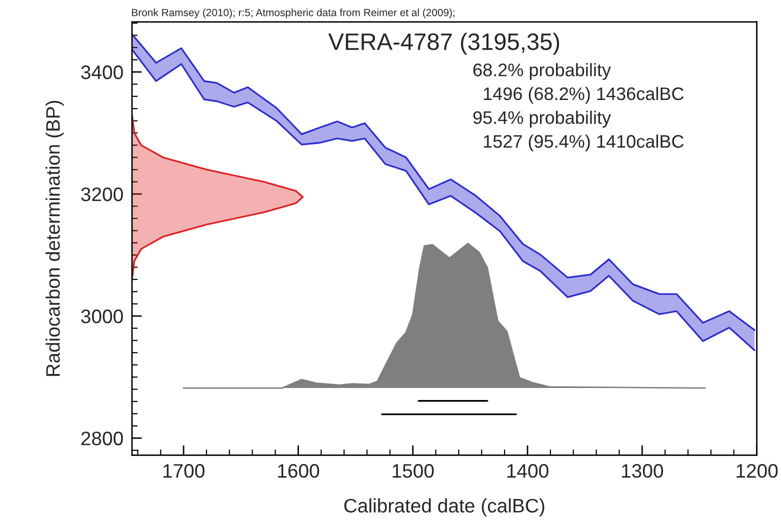  I want to click on annotation: 1527 (95.4%) 1410calBC, so click(584, 143).